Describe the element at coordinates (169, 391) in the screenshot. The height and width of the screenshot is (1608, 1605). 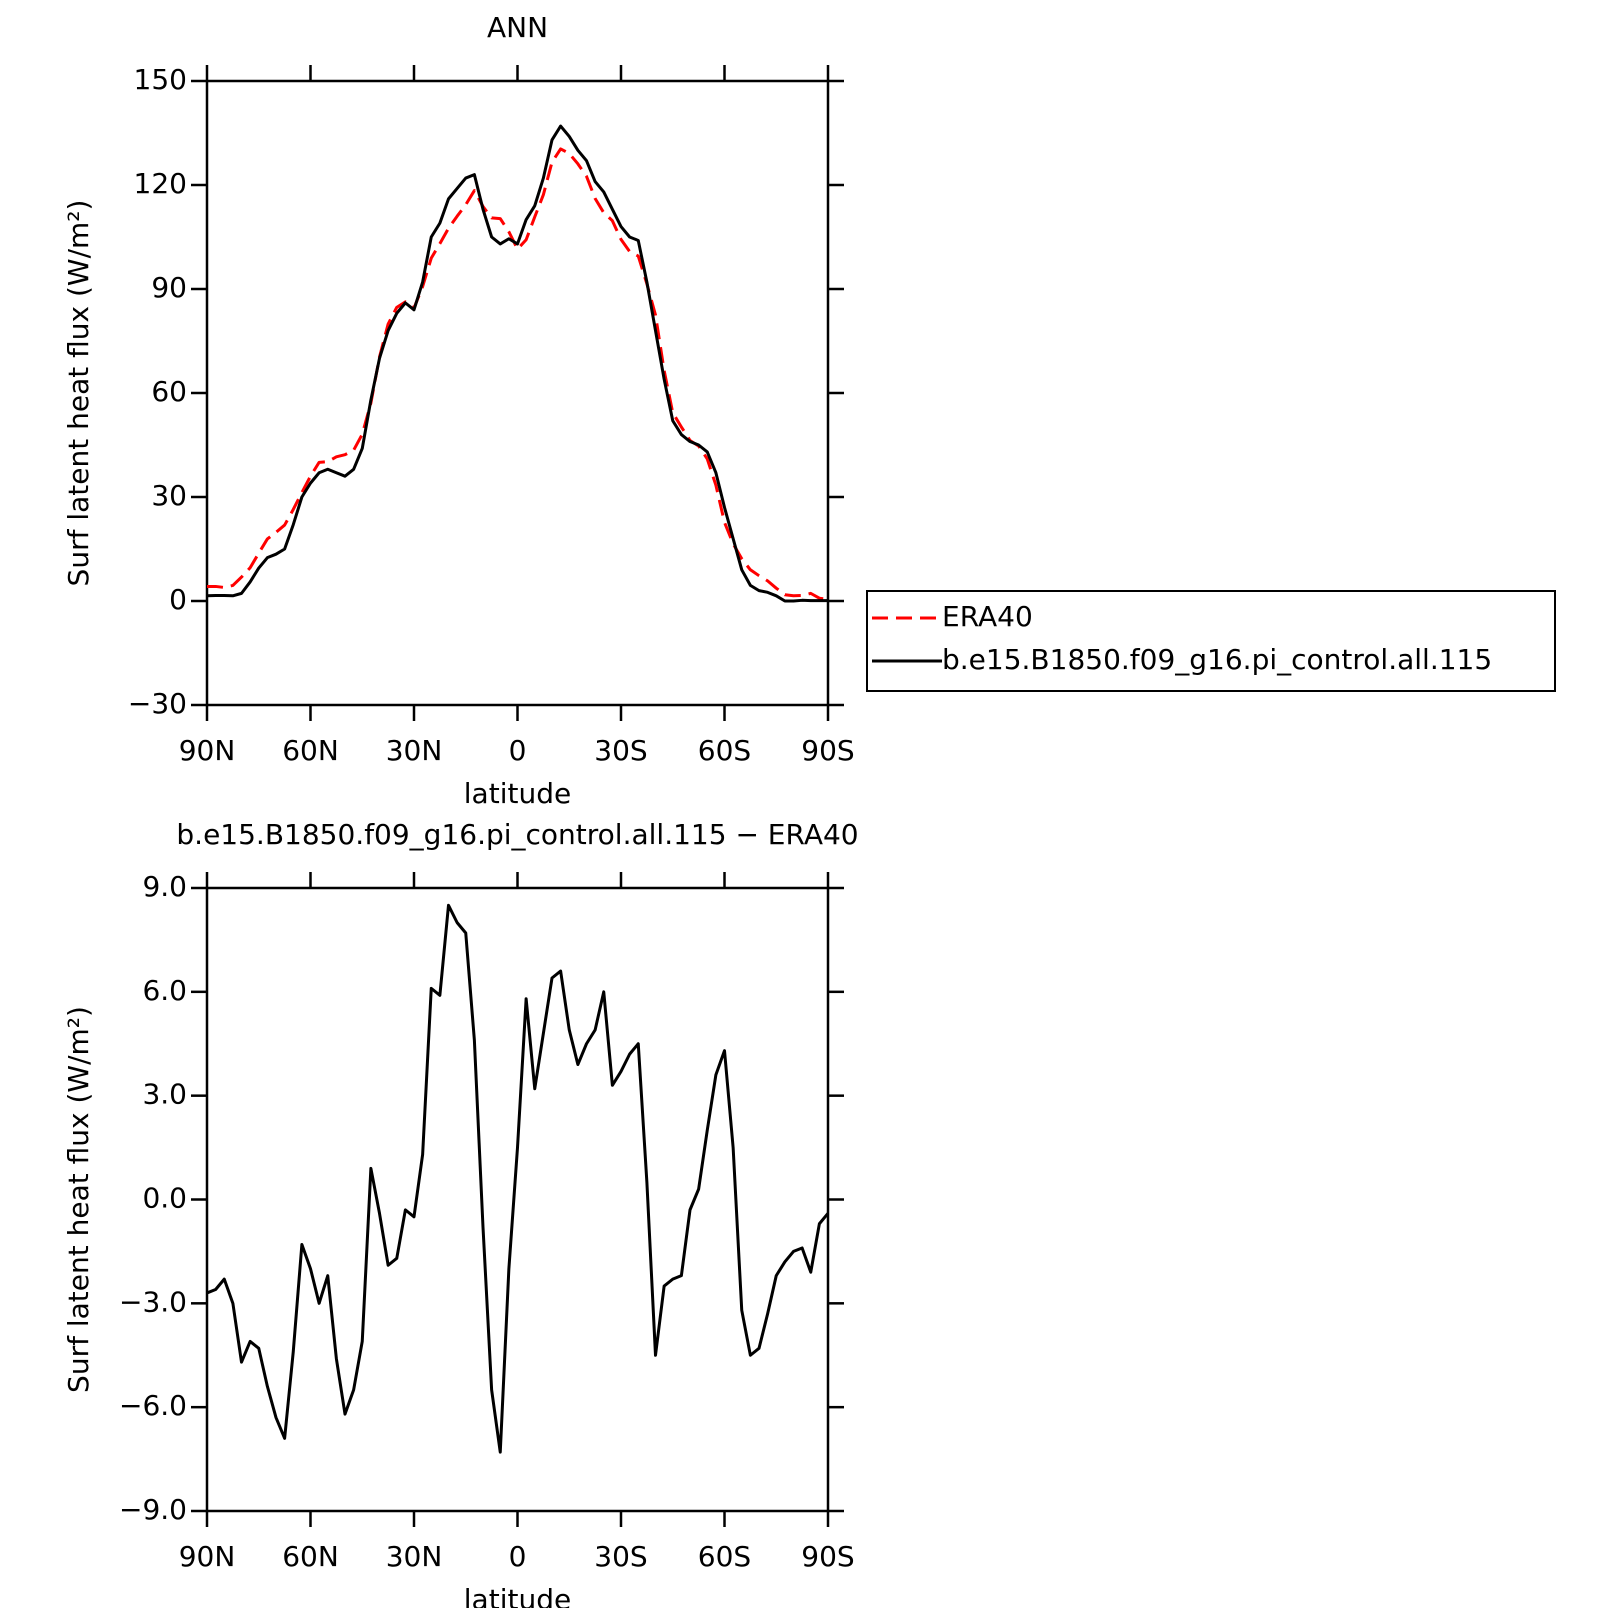
I see `y-tick-label: 60` at that location.